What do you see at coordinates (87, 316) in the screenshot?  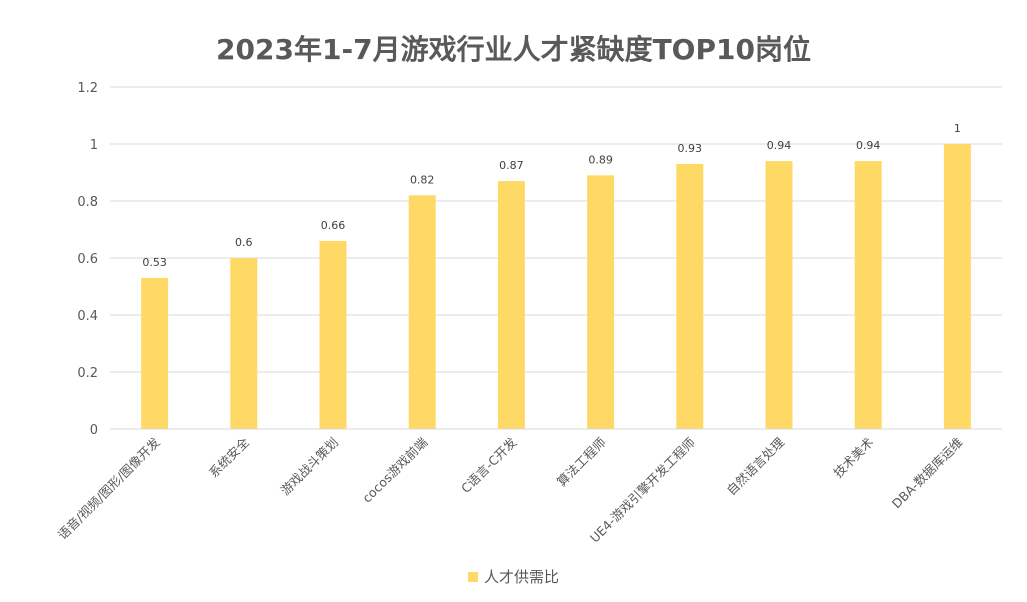 I see `y-tick-label: 0.4` at bounding box center [87, 316].